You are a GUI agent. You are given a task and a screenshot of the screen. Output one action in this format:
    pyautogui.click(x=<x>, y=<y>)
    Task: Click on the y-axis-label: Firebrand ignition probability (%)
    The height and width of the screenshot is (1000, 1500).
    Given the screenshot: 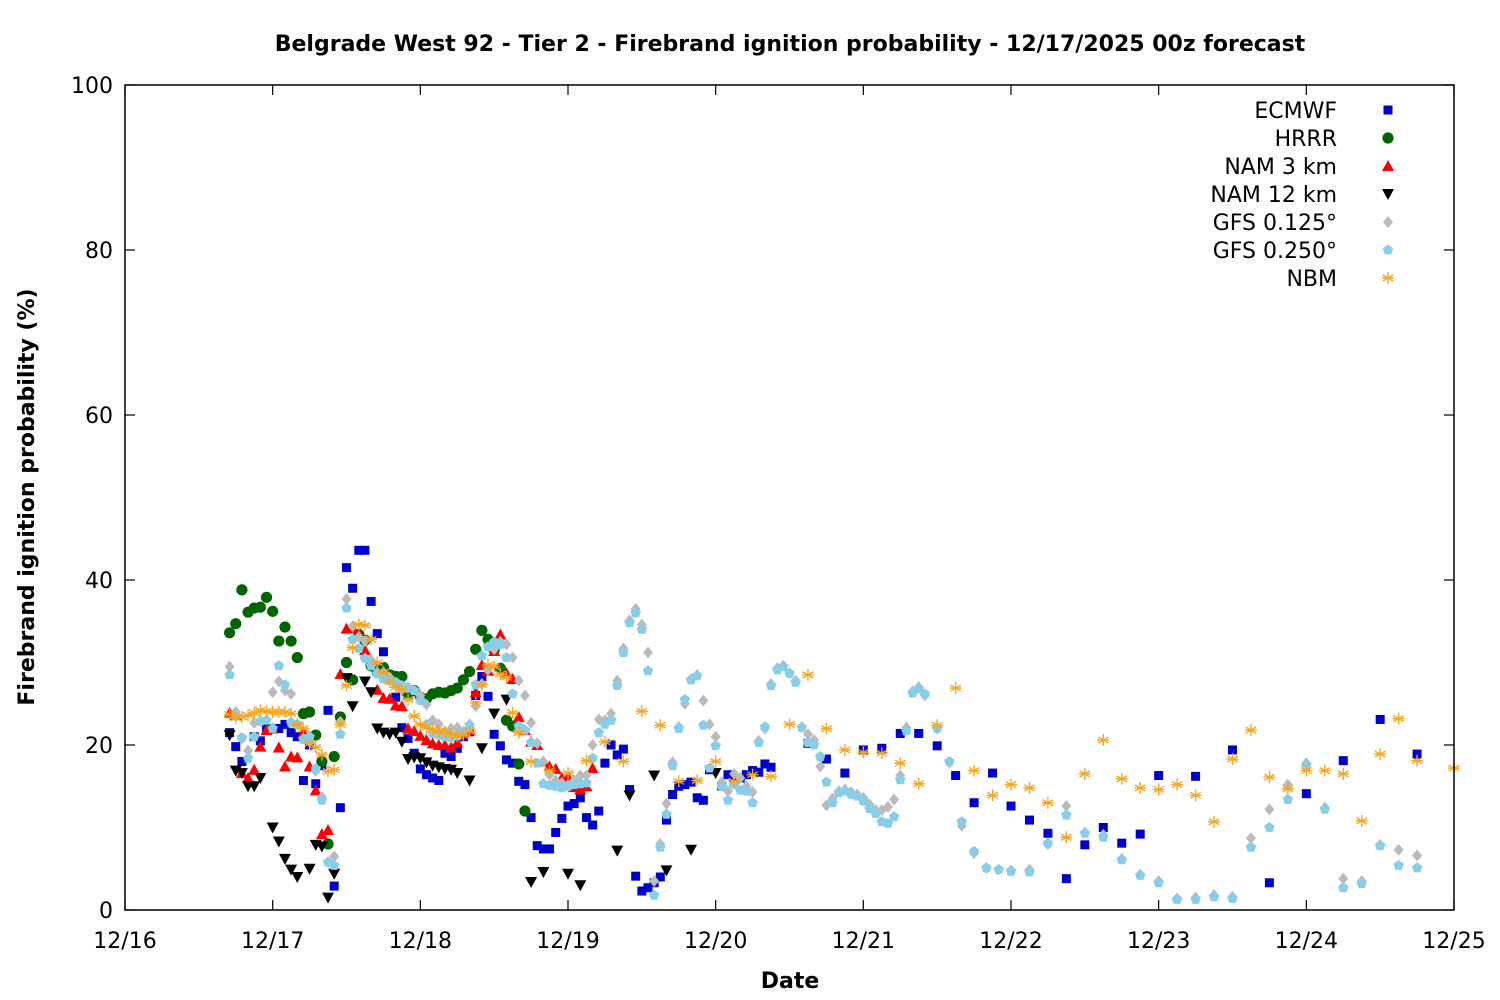 What is the action you would take?
    pyautogui.click(x=27, y=496)
    